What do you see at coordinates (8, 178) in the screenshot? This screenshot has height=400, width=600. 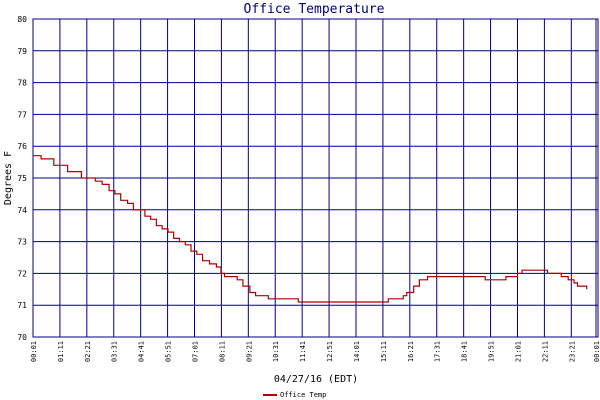 I see `y-axis-label: Degrees F` at bounding box center [8, 178].